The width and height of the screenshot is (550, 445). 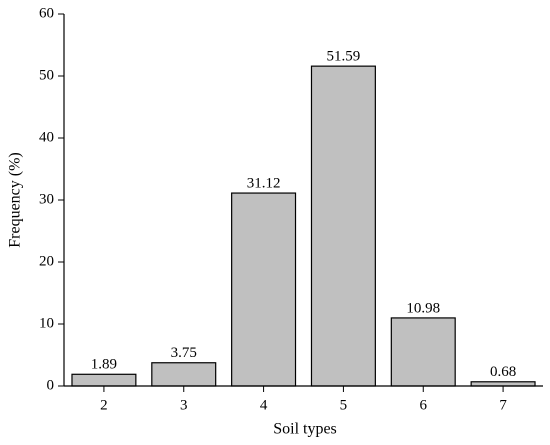 What do you see at coordinates (46, 75) in the screenshot?
I see `y-tick-label: 50` at bounding box center [46, 75].